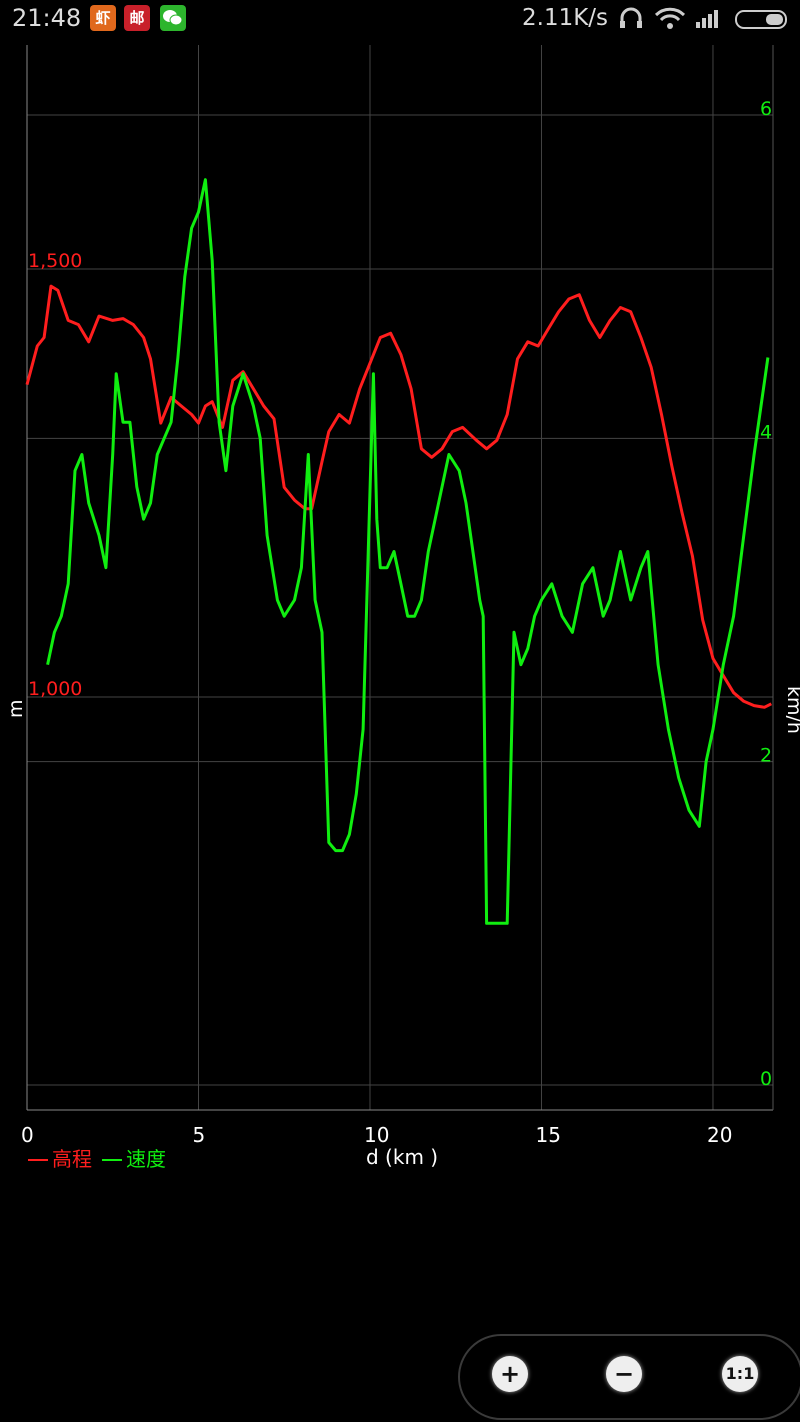 The image size is (800, 1422). I want to click on x-tick-label: 20, so click(719, 1135).